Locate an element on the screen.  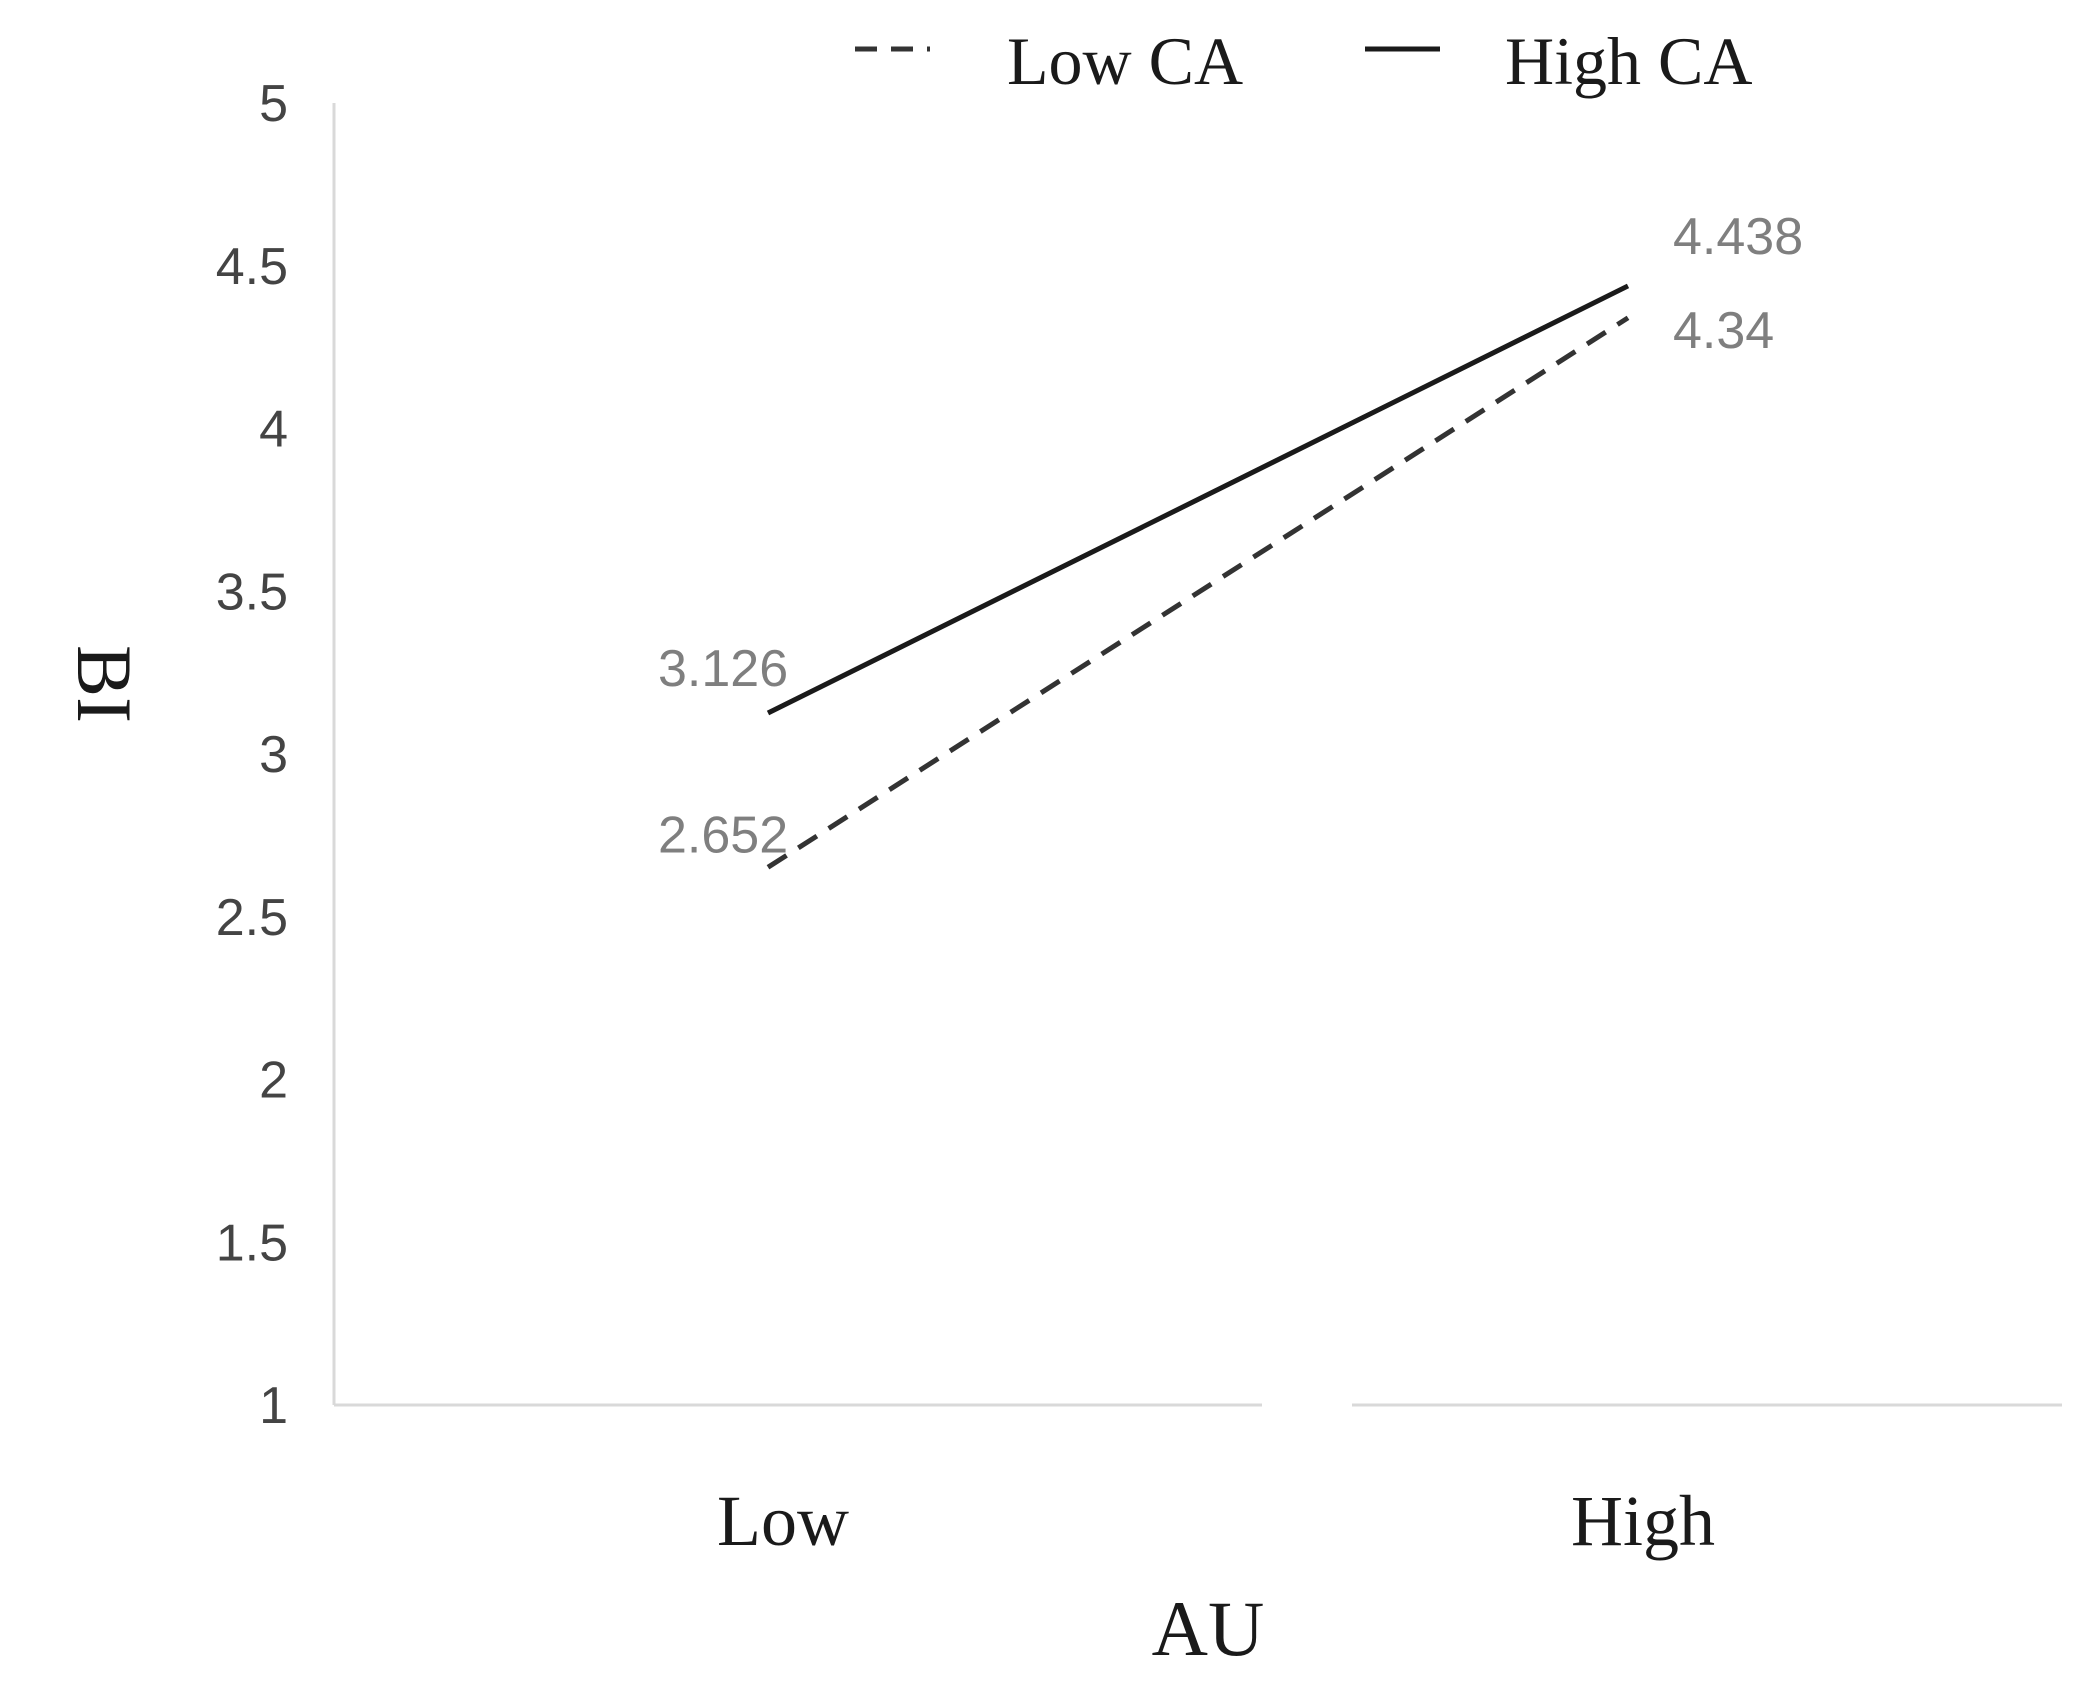
y-tick-label: 4 is located at coordinates (273, 430).